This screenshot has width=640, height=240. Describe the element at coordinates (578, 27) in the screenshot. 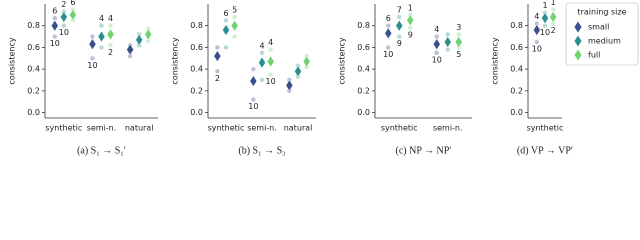

I see `legend-marker` at that location.